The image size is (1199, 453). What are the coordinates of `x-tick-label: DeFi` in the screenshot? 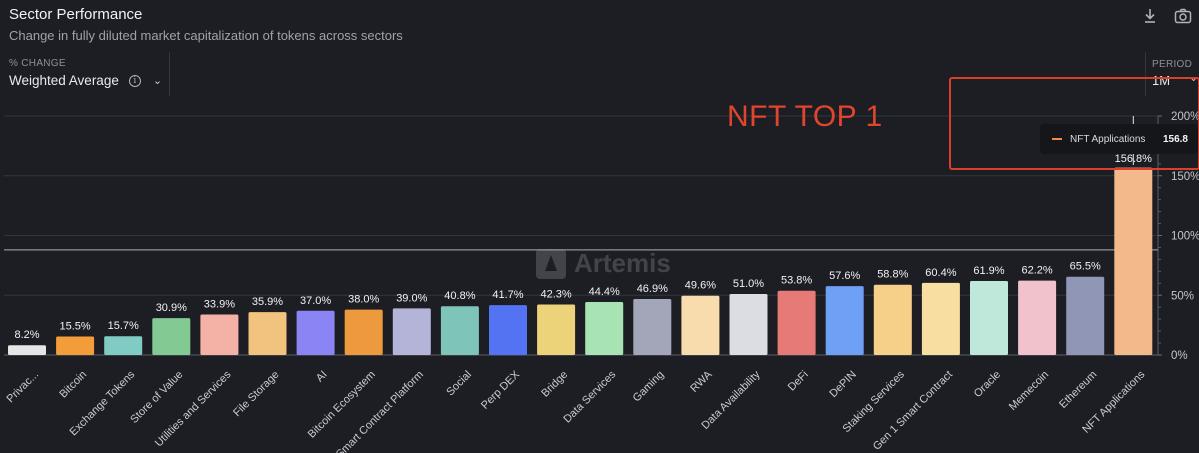 It's located at (798, 381).